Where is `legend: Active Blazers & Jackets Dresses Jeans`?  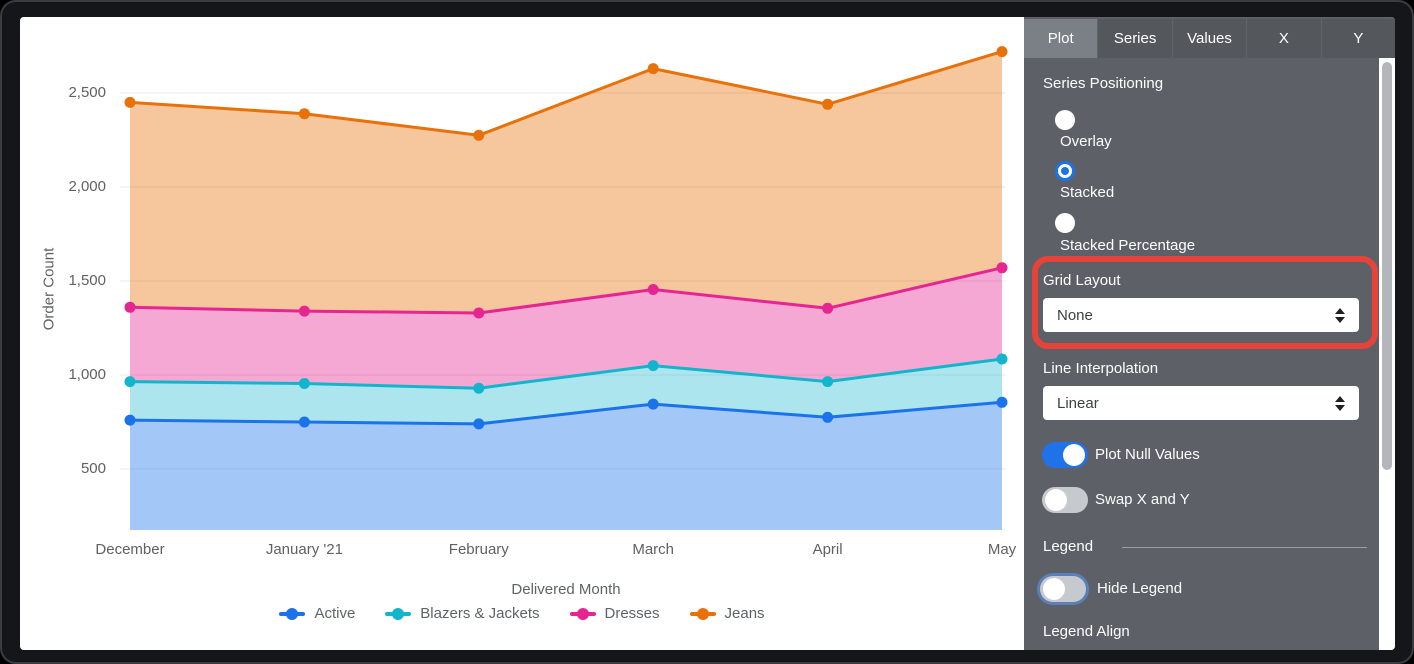 legend: Active Blazers & Jackets Dresses Jeans is located at coordinates (522, 613).